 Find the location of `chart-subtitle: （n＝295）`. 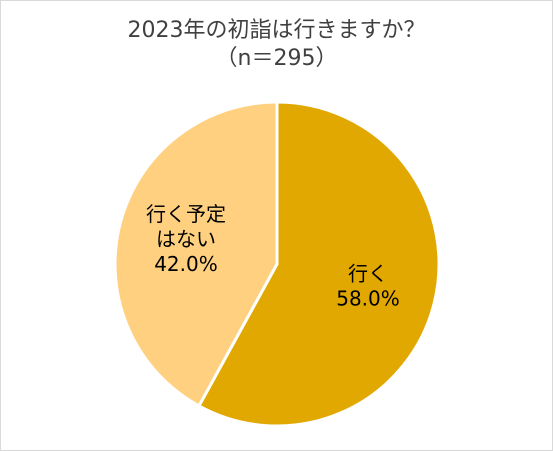

chart-subtitle: （n＝295） is located at coordinates (276, 58).